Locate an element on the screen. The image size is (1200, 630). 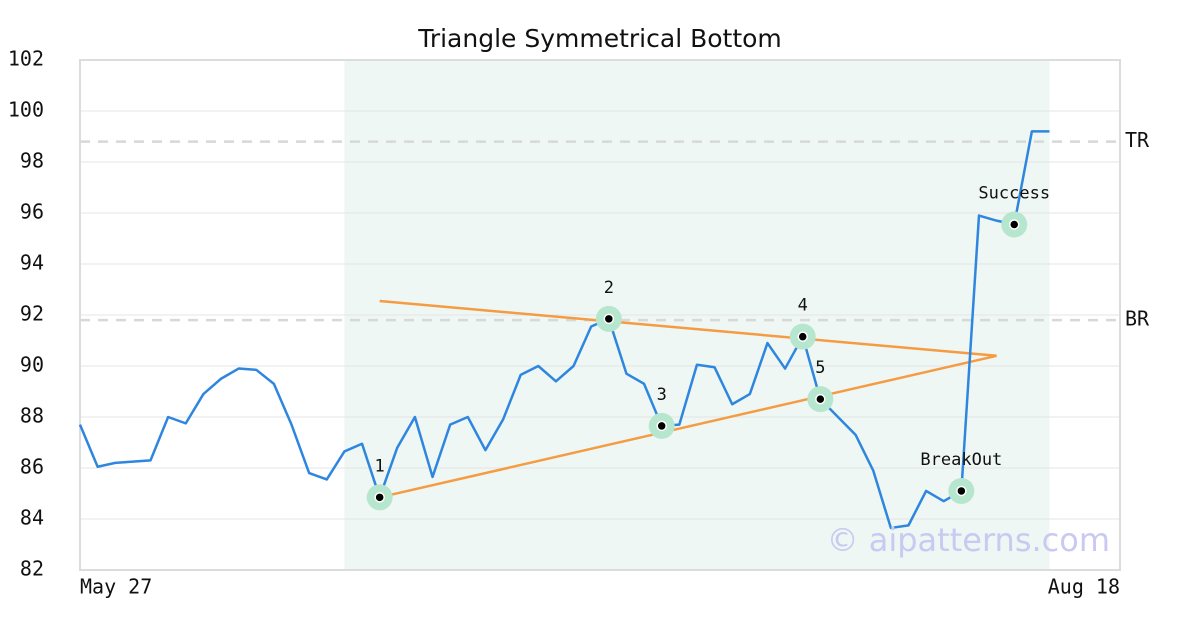
y-tick-label: 102 is located at coordinates (26, 59).